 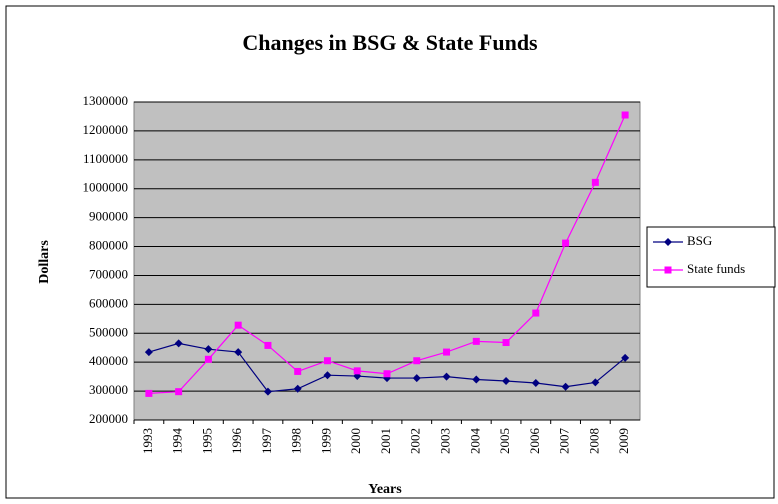 What do you see at coordinates (108, 418) in the screenshot?
I see `y-tick-label: 200000` at bounding box center [108, 418].